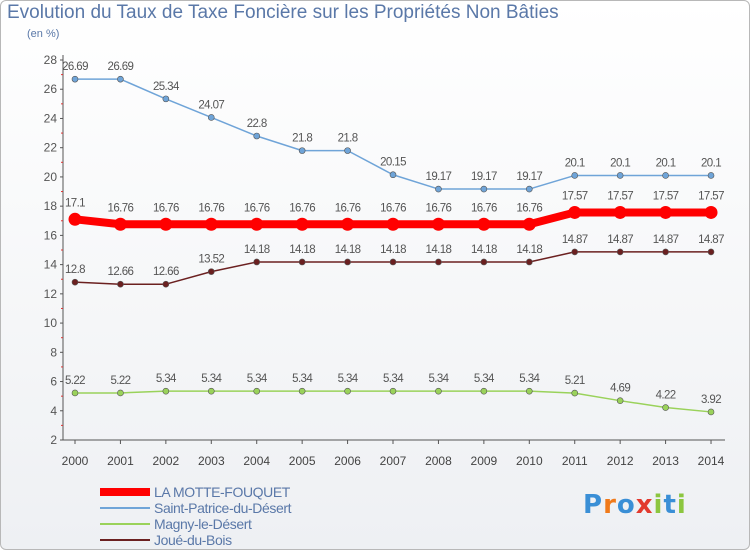 Image resolution: width=750 pixels, height=550 pixels. I want to click on y-tick-label: 10, so click(51, 323).